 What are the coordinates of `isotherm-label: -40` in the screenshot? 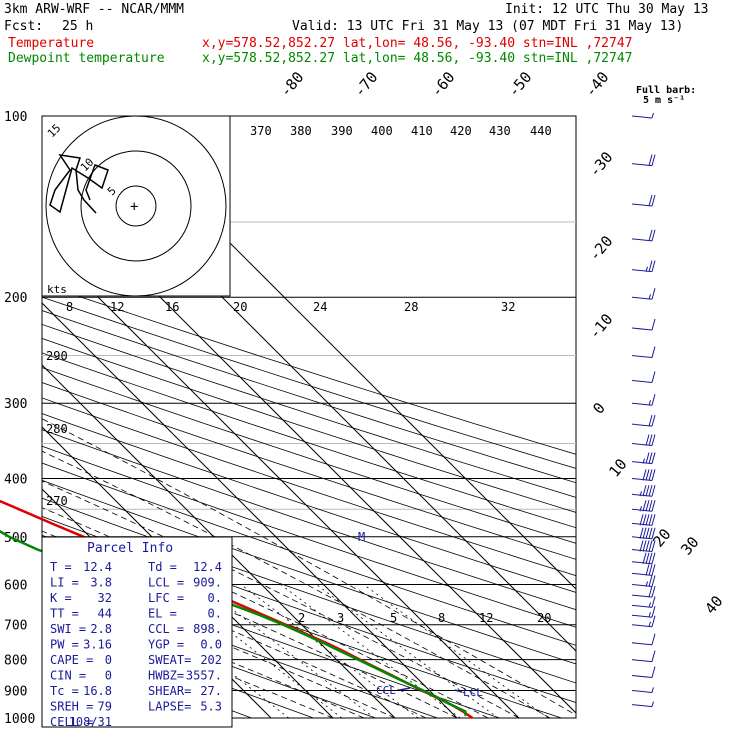 It's located at (596, 84).